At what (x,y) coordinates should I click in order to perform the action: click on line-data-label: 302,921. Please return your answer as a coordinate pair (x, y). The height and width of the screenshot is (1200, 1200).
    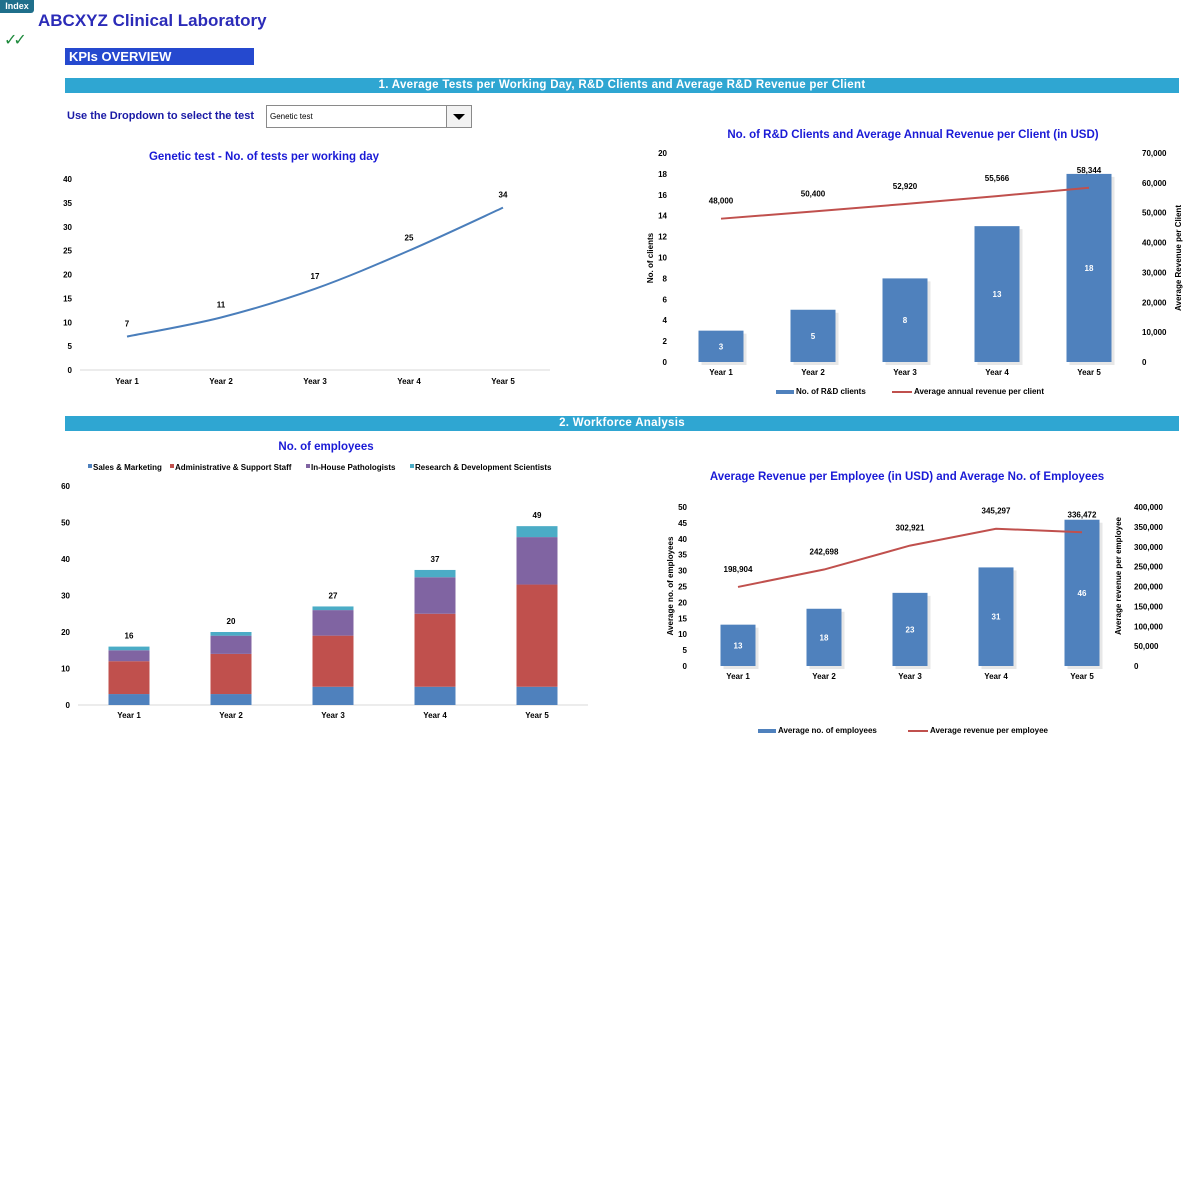
    Looking at the image, I should click on (910, 528).